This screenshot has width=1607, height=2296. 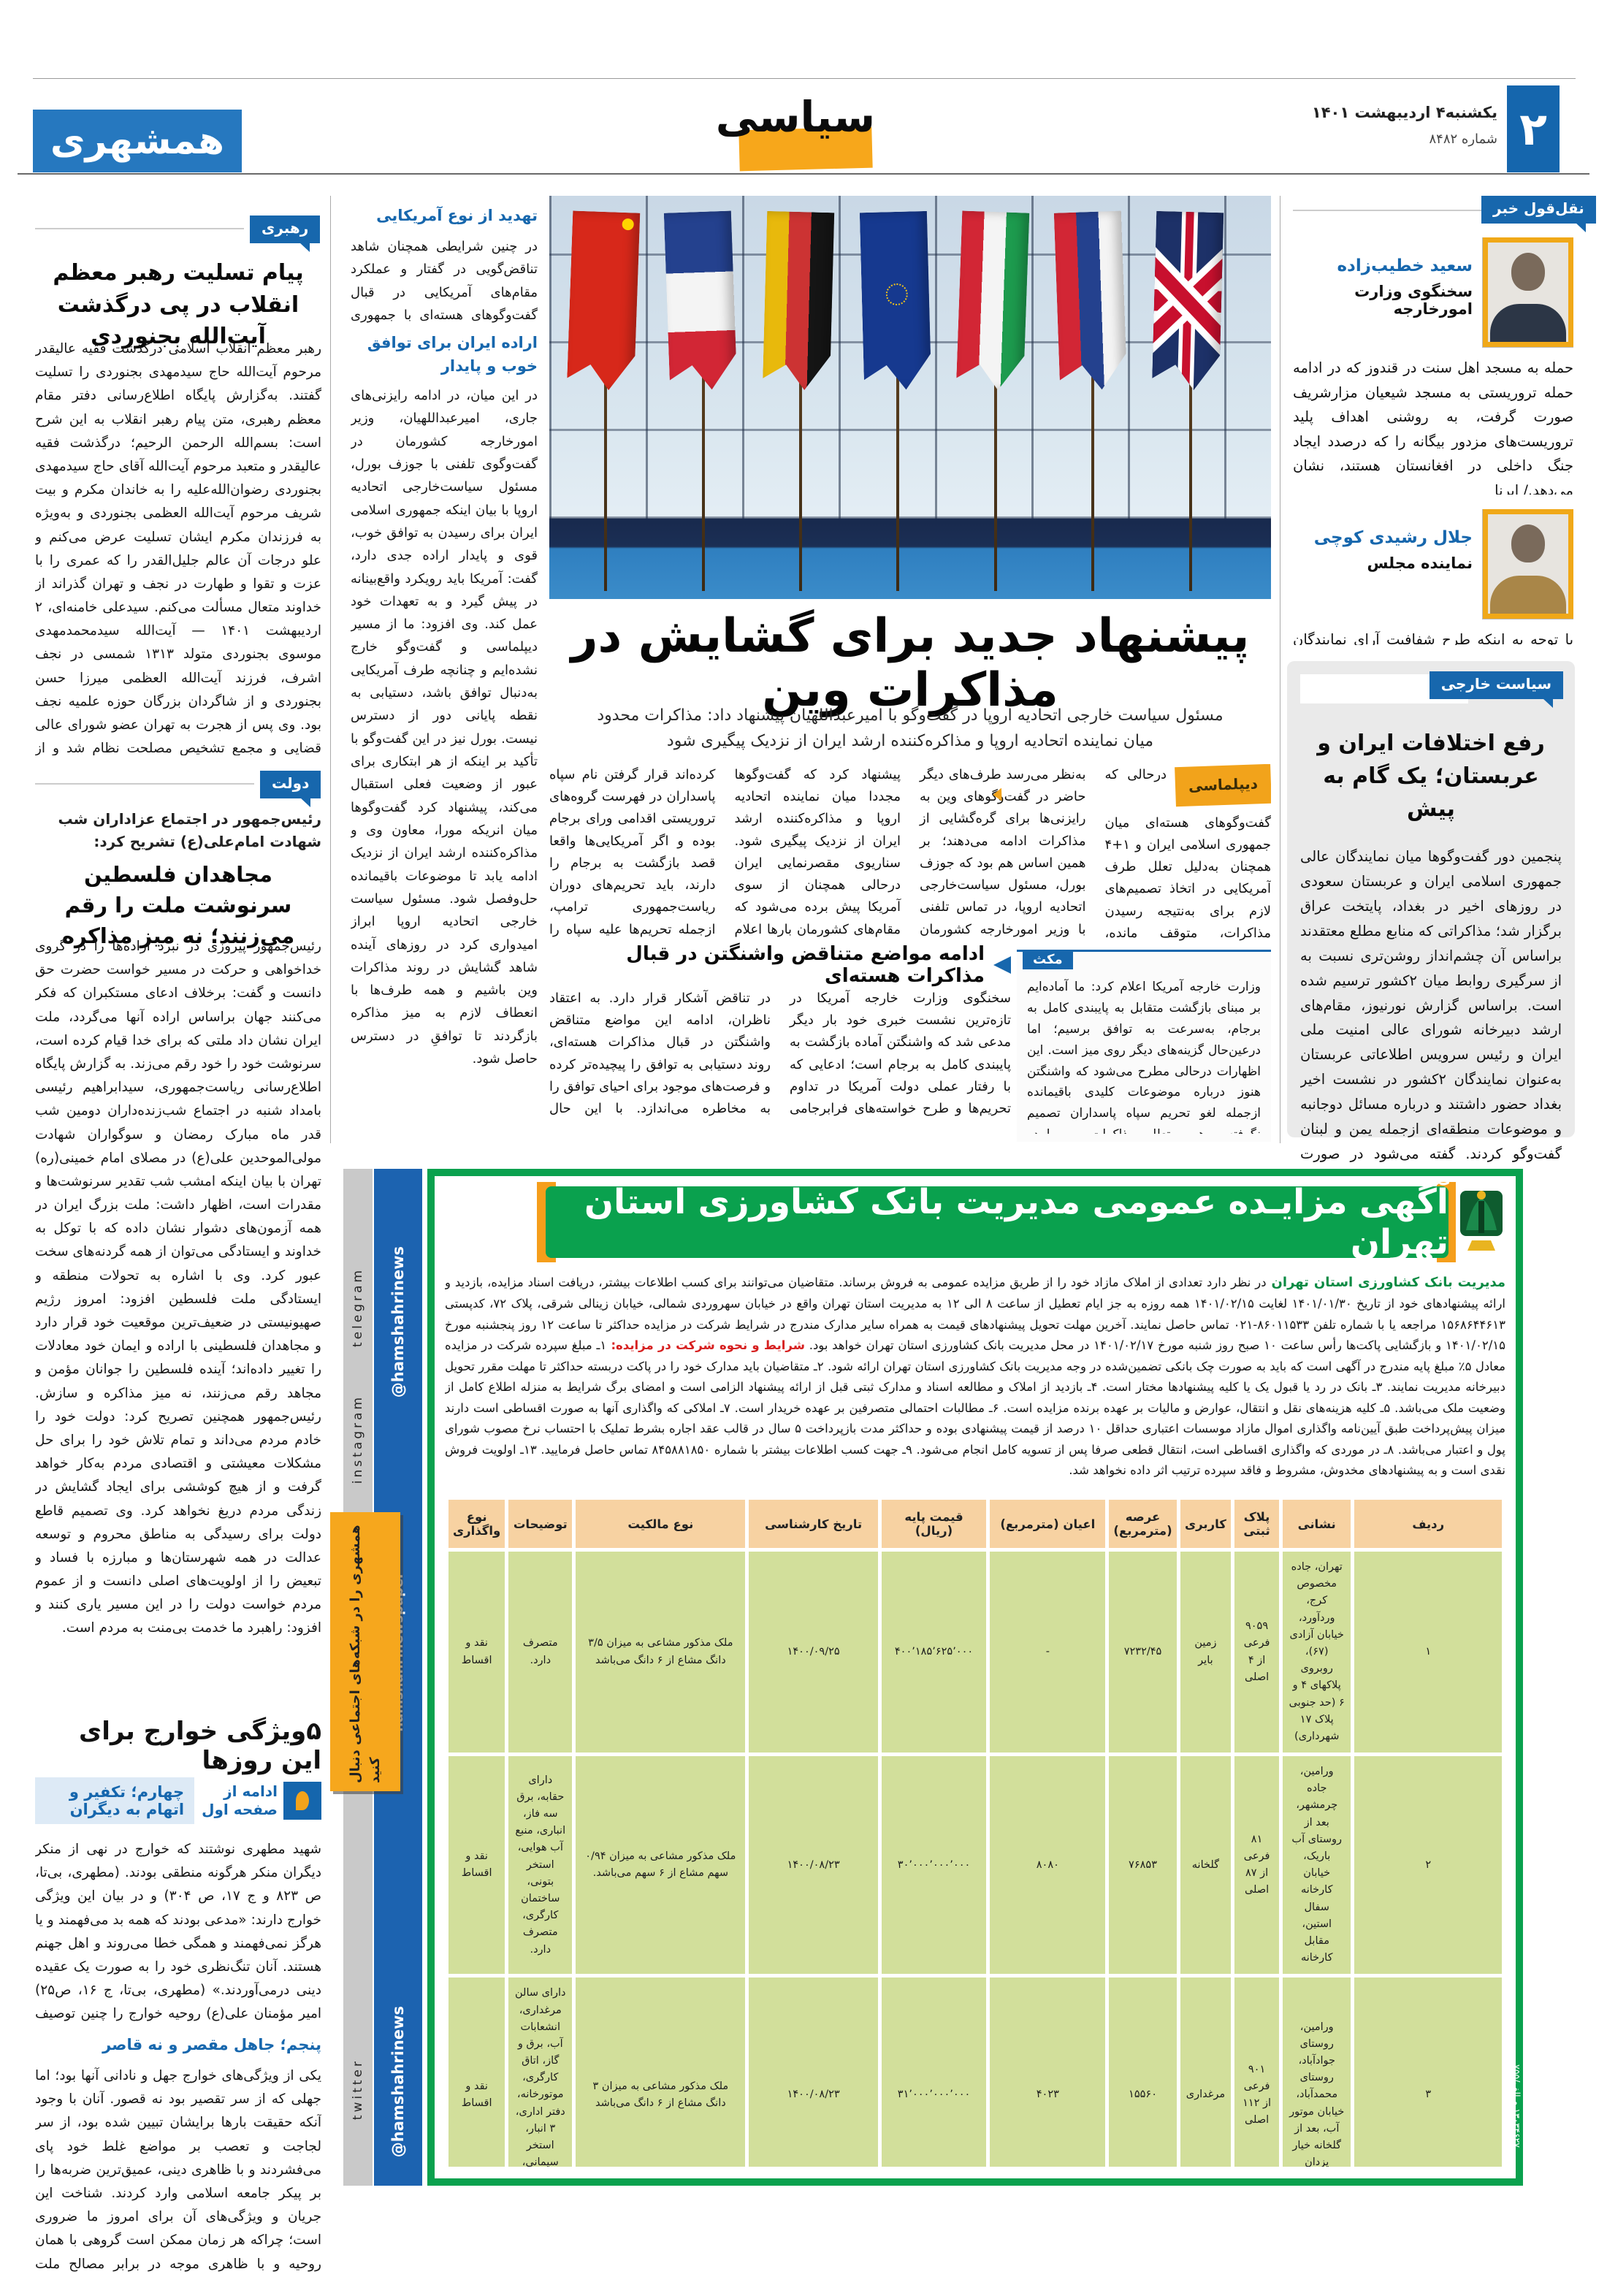 What do you see at coordinates (1256, 1652) in the screenshot?
I see `cell-plot: ۹۰۵۹ فرعی از ۴ اصلی` at bounding box center [1256, 1652].